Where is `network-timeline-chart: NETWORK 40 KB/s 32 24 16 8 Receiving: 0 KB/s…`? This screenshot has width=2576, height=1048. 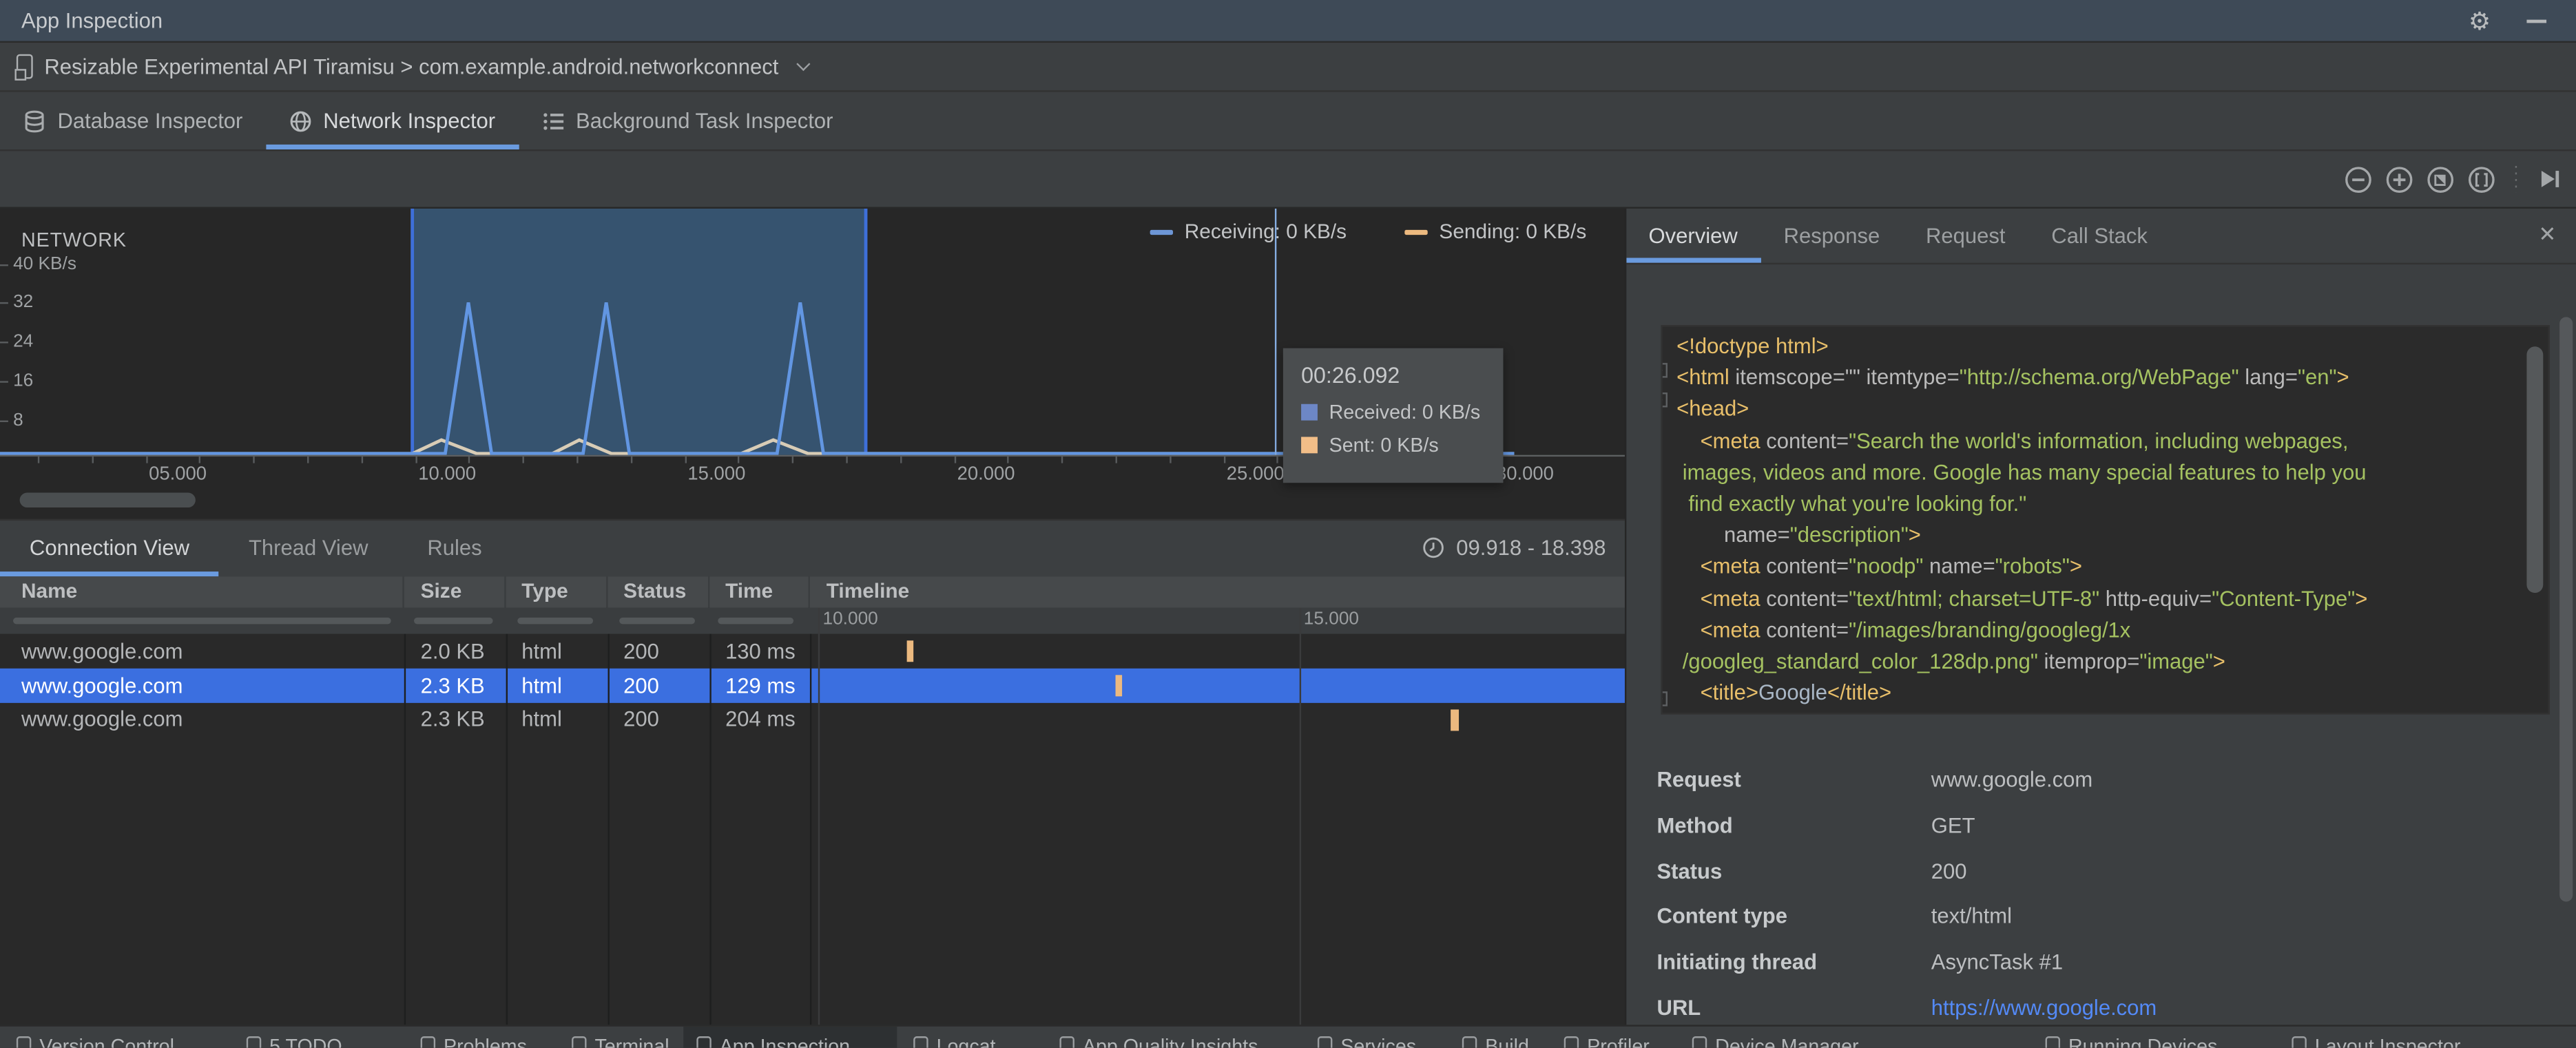 network-timeline-chart: NETWORK 40 KB/s 32 24 16 8 Receiving: 0 KB/s… is located at coordinates (812, 331).